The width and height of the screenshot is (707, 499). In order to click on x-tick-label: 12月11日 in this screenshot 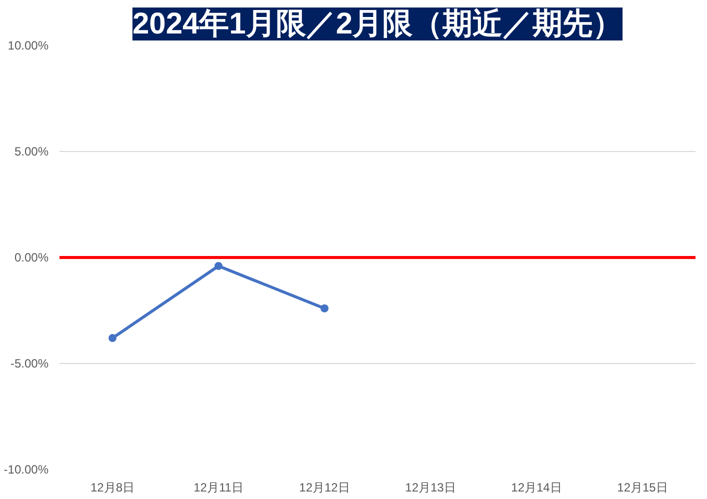, I will do `click(219, 487)`.